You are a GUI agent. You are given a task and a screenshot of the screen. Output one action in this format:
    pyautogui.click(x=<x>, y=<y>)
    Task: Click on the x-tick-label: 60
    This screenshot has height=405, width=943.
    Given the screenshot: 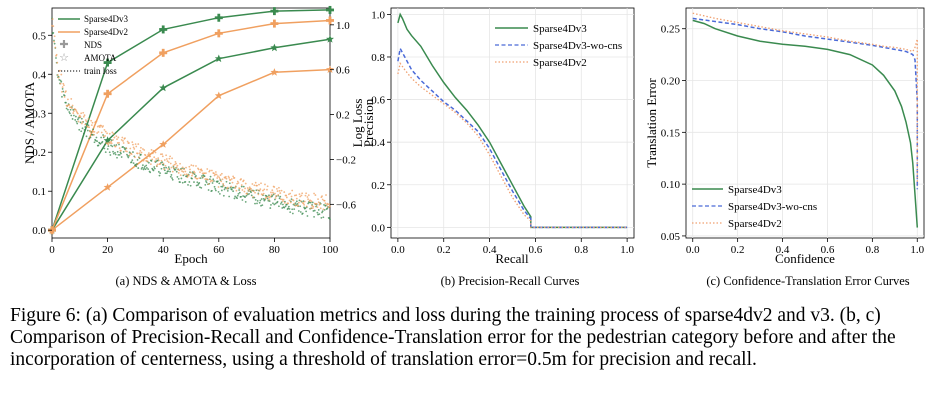 What is the action you would take?
    pyautogui.click(x=219, y=250)
    